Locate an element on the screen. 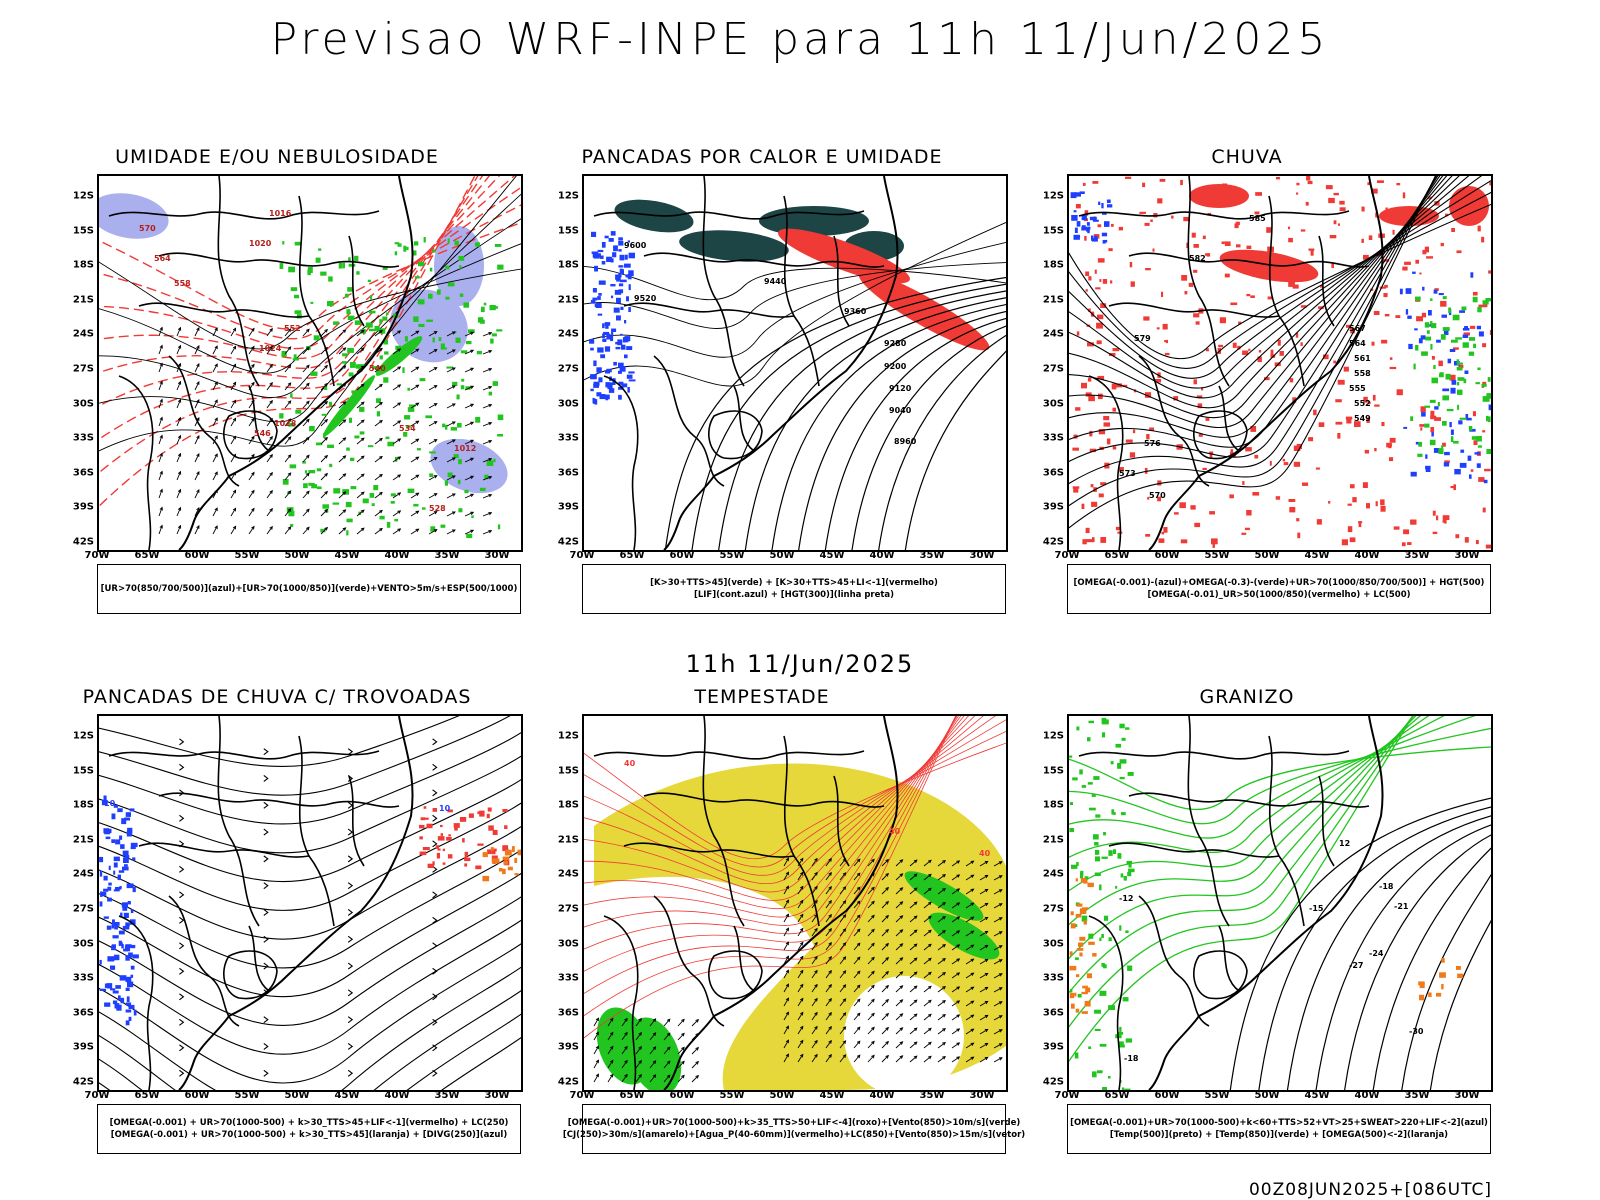 This screenshot has height=1200, width=1600. streamline is located at coordinates (310, 987).